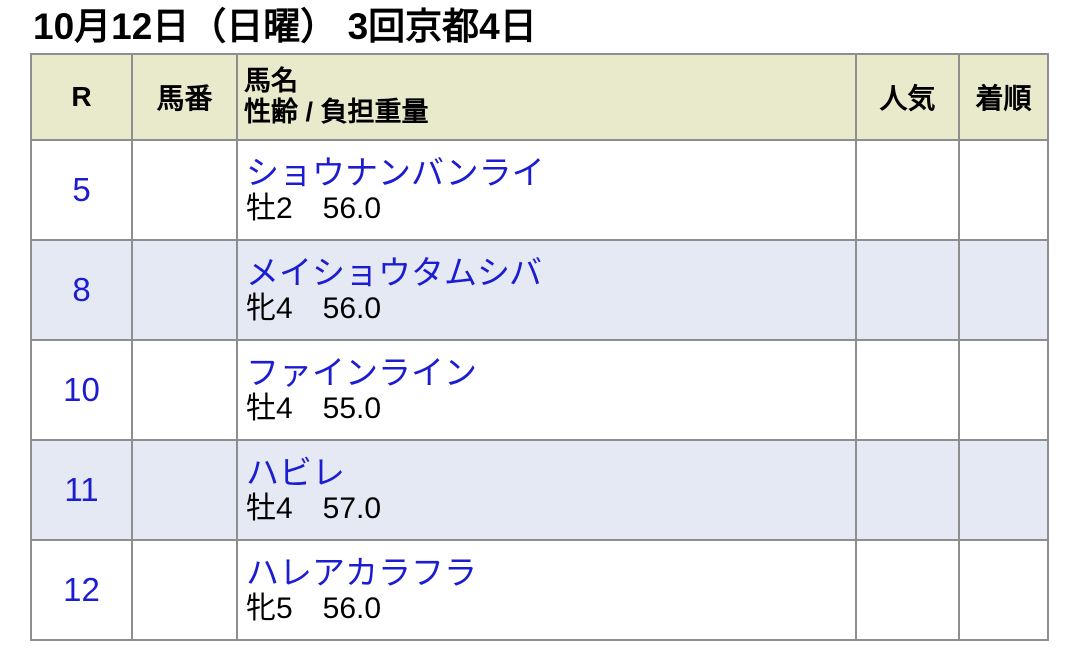 This screenshot has height=672, width=1067. Describe the element at coordinates (81, 97) in the screenshot. I see `header-r-label: R` at that location.